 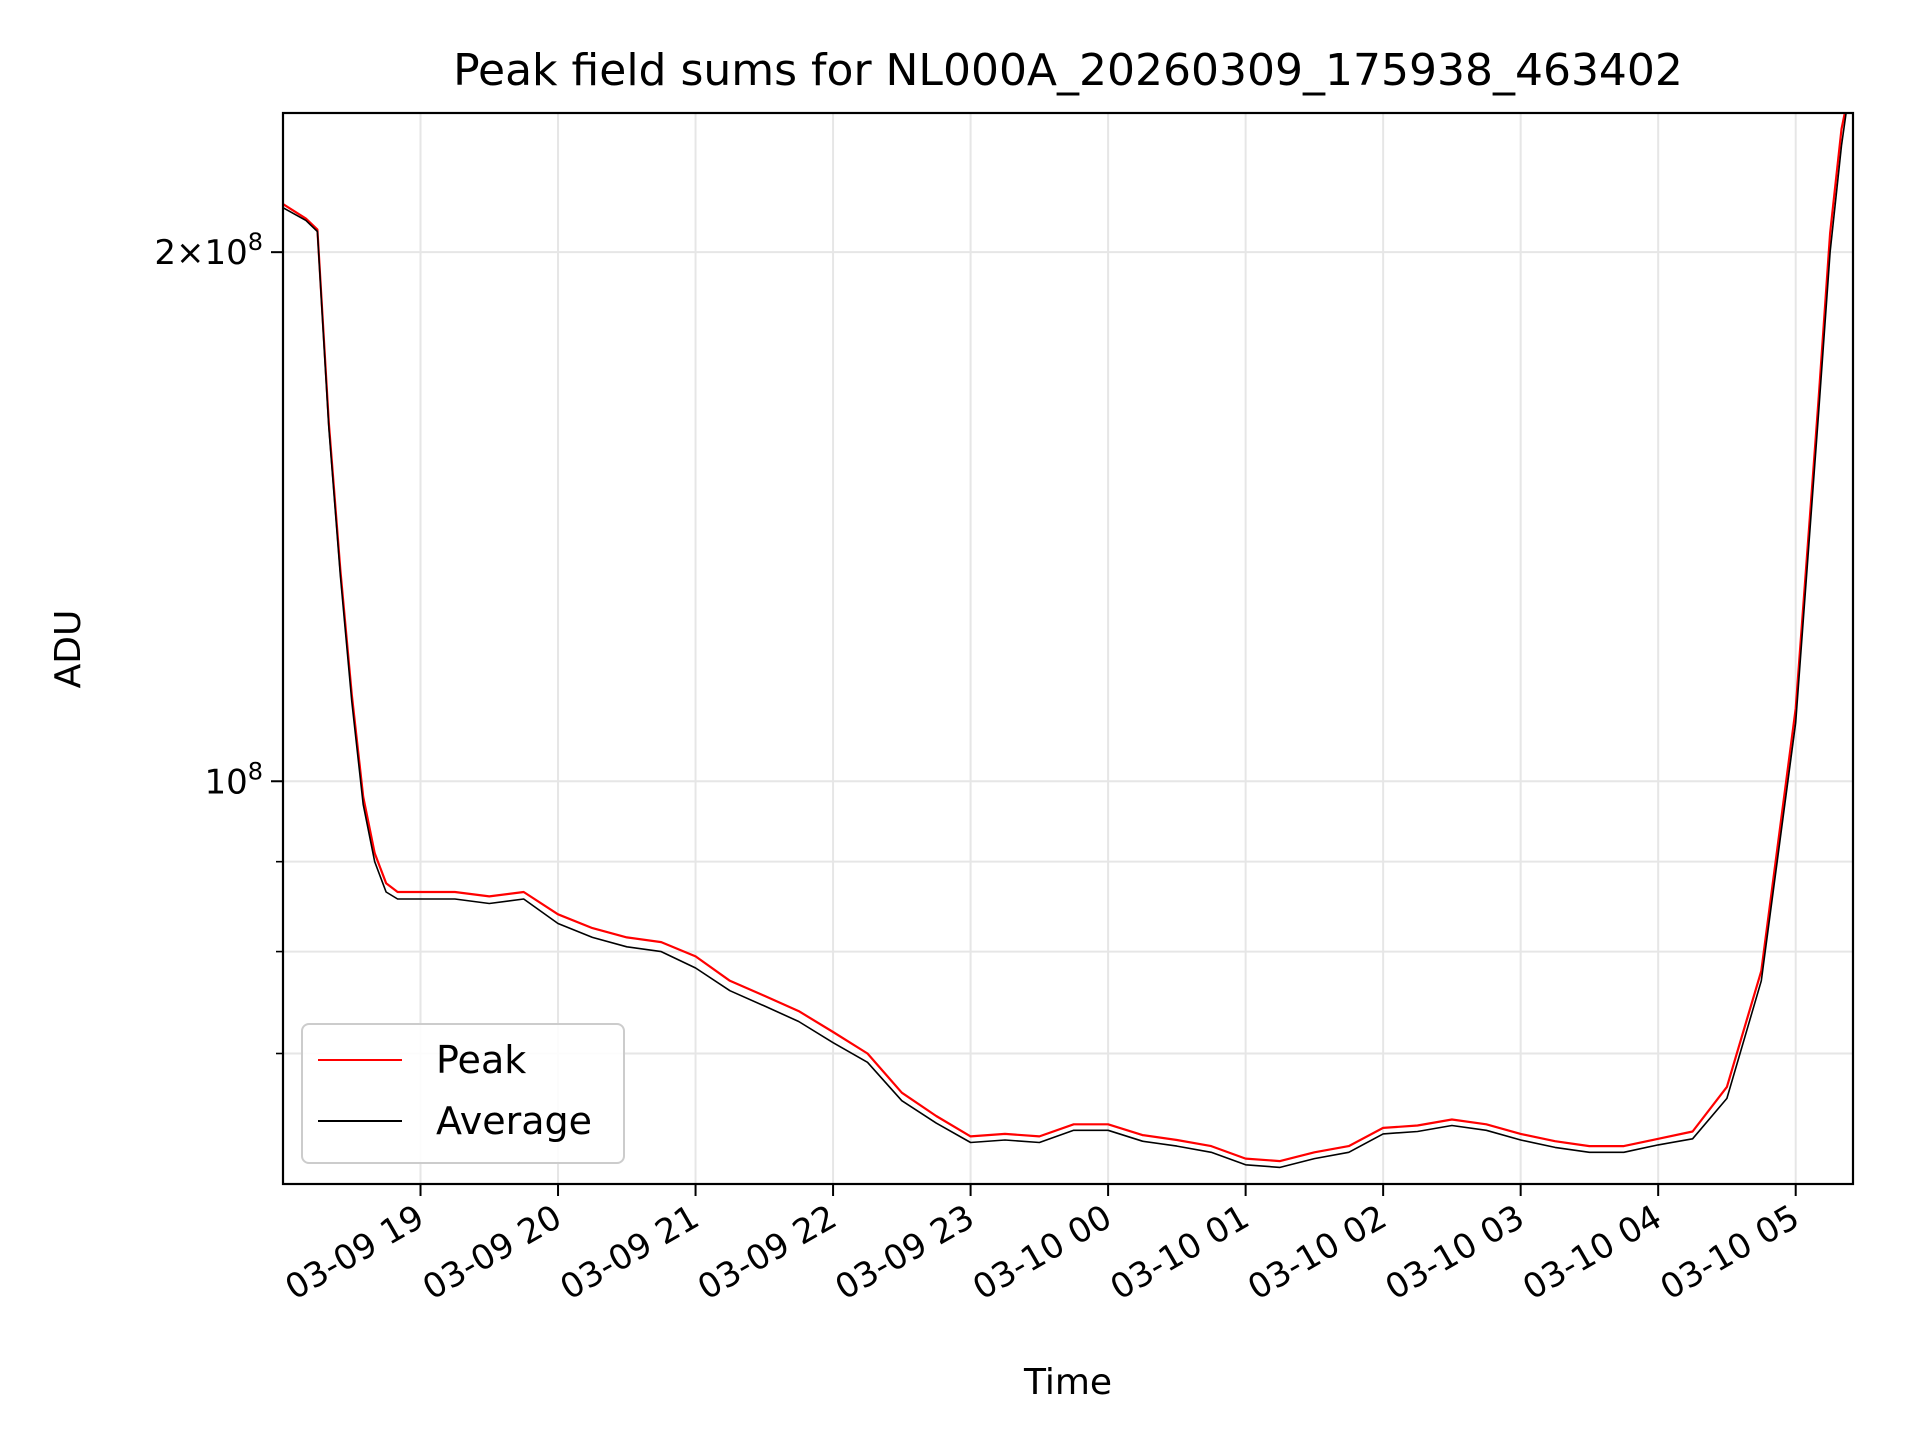 I want to click on legend: Peak Average, so click(x=463, y=1093).